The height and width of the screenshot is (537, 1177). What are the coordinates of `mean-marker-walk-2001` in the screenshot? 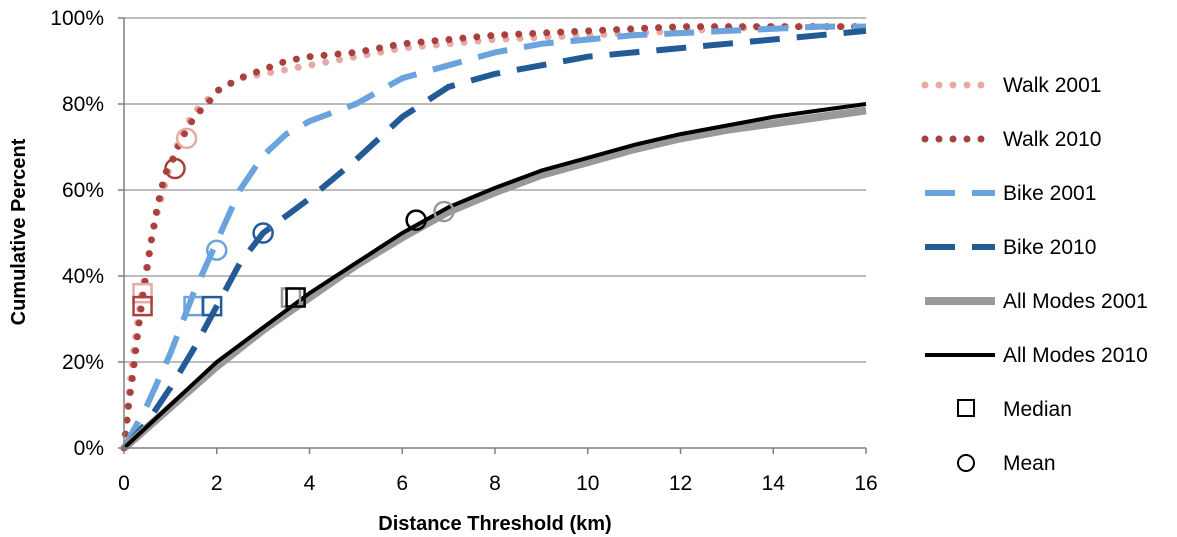 It's located at (186, 138).